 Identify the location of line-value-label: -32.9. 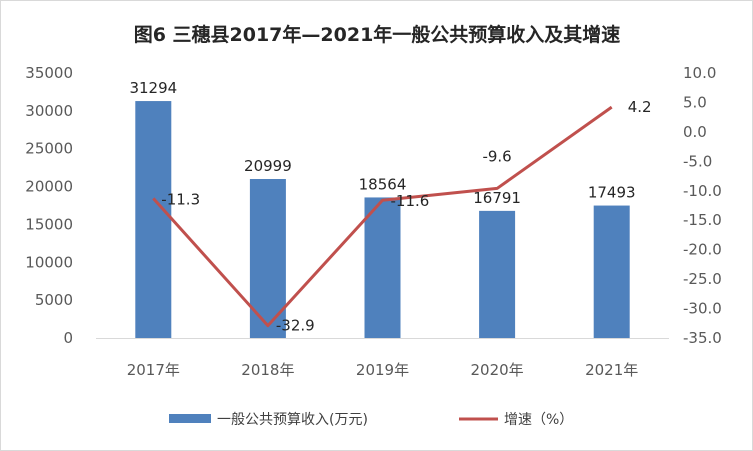
(295, 326).